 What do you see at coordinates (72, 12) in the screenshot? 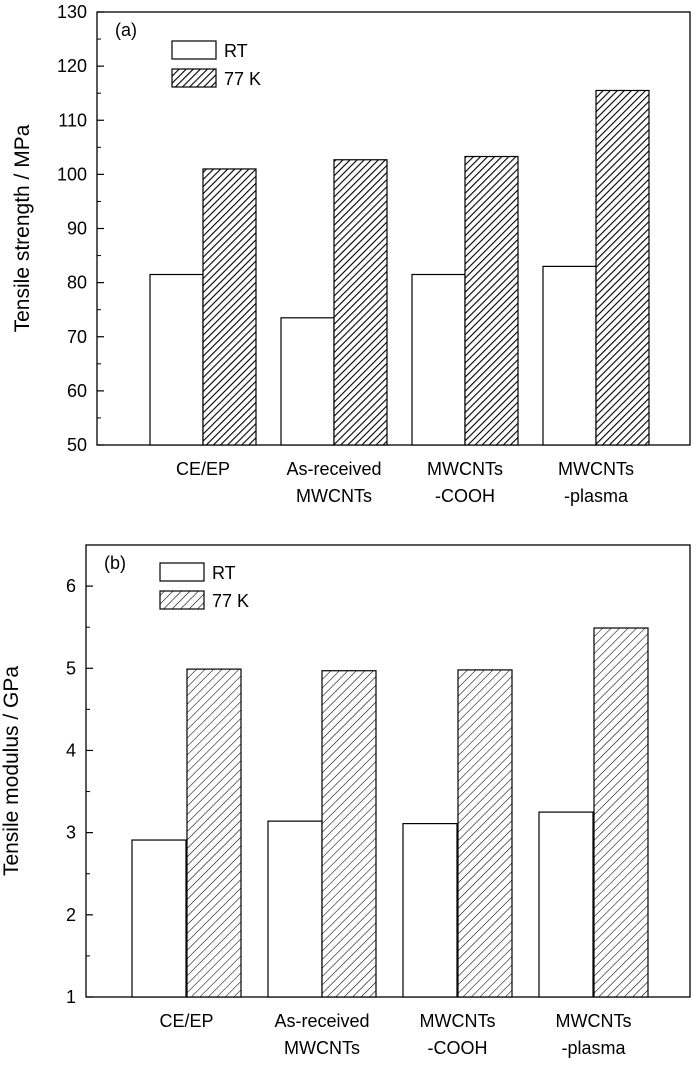
I see `y-tick-label: 130` at bounding box center [72, 12].